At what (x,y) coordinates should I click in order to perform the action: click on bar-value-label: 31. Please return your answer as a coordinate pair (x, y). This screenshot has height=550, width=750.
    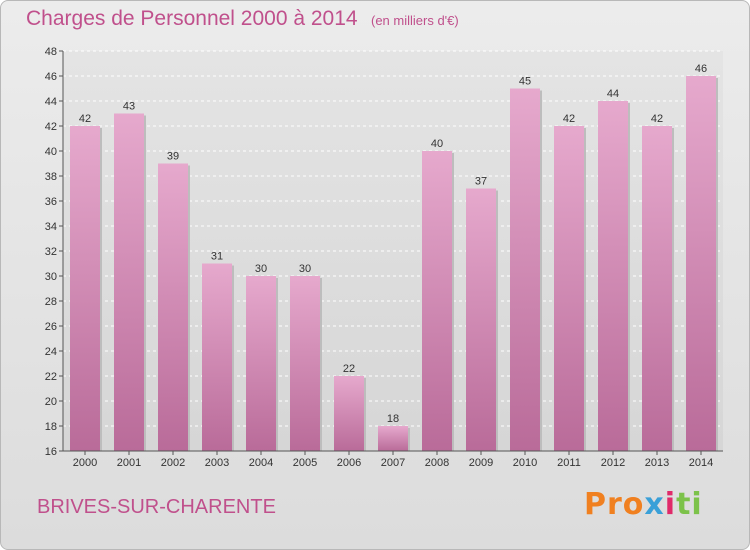
    Looking at the image, I should click on (217, 257).